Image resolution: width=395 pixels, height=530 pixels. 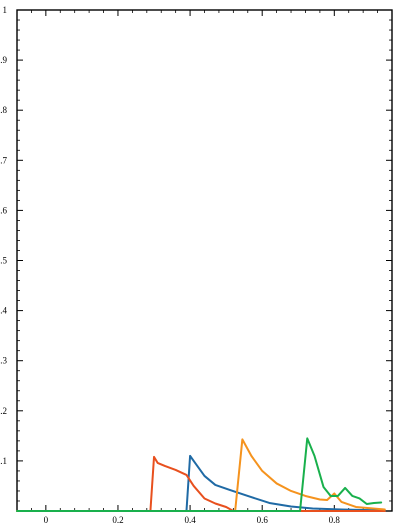 What do you see at coordinates (4, 110) in the screenshot?
I see `y-tick-label: 0.8` at bounding box center [4, 110].